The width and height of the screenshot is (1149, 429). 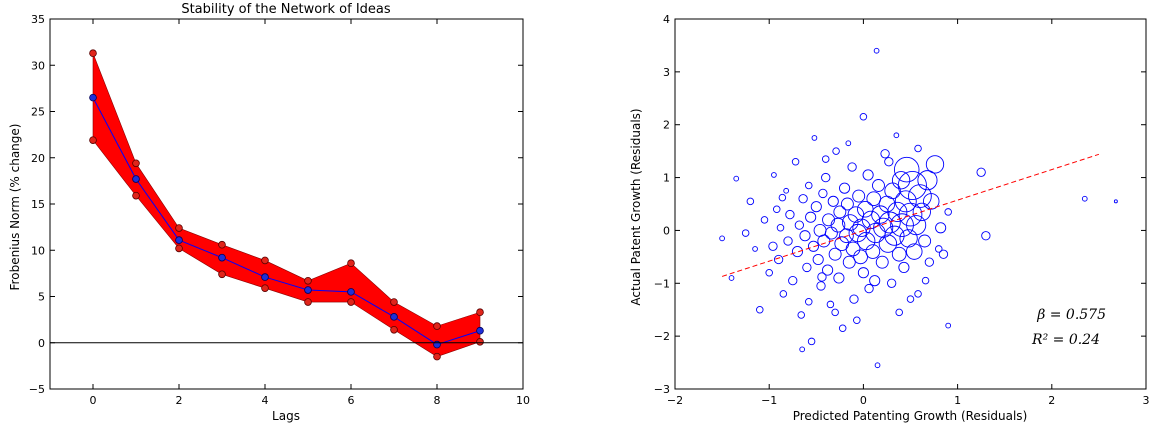 What do you see at coordinates (863, 400) in the screenshot?
I see `x-tick-label: 0` at bounding box center [863, 400].